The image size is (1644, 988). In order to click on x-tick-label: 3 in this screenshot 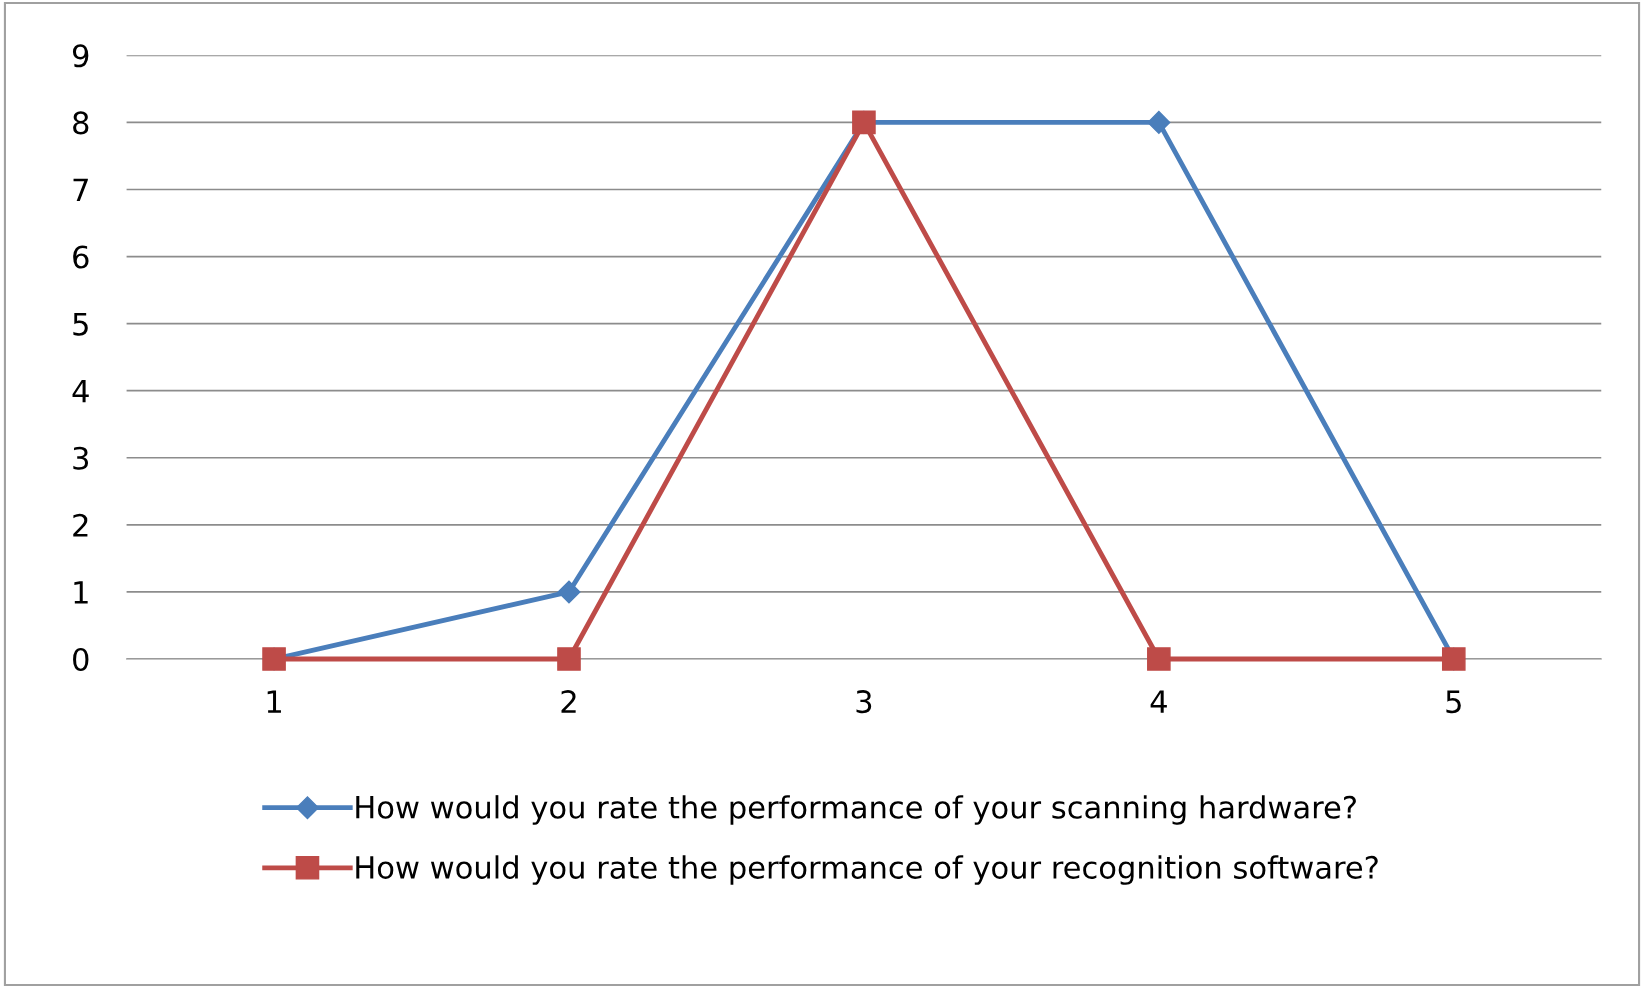, I will do `click(864, 702)`.